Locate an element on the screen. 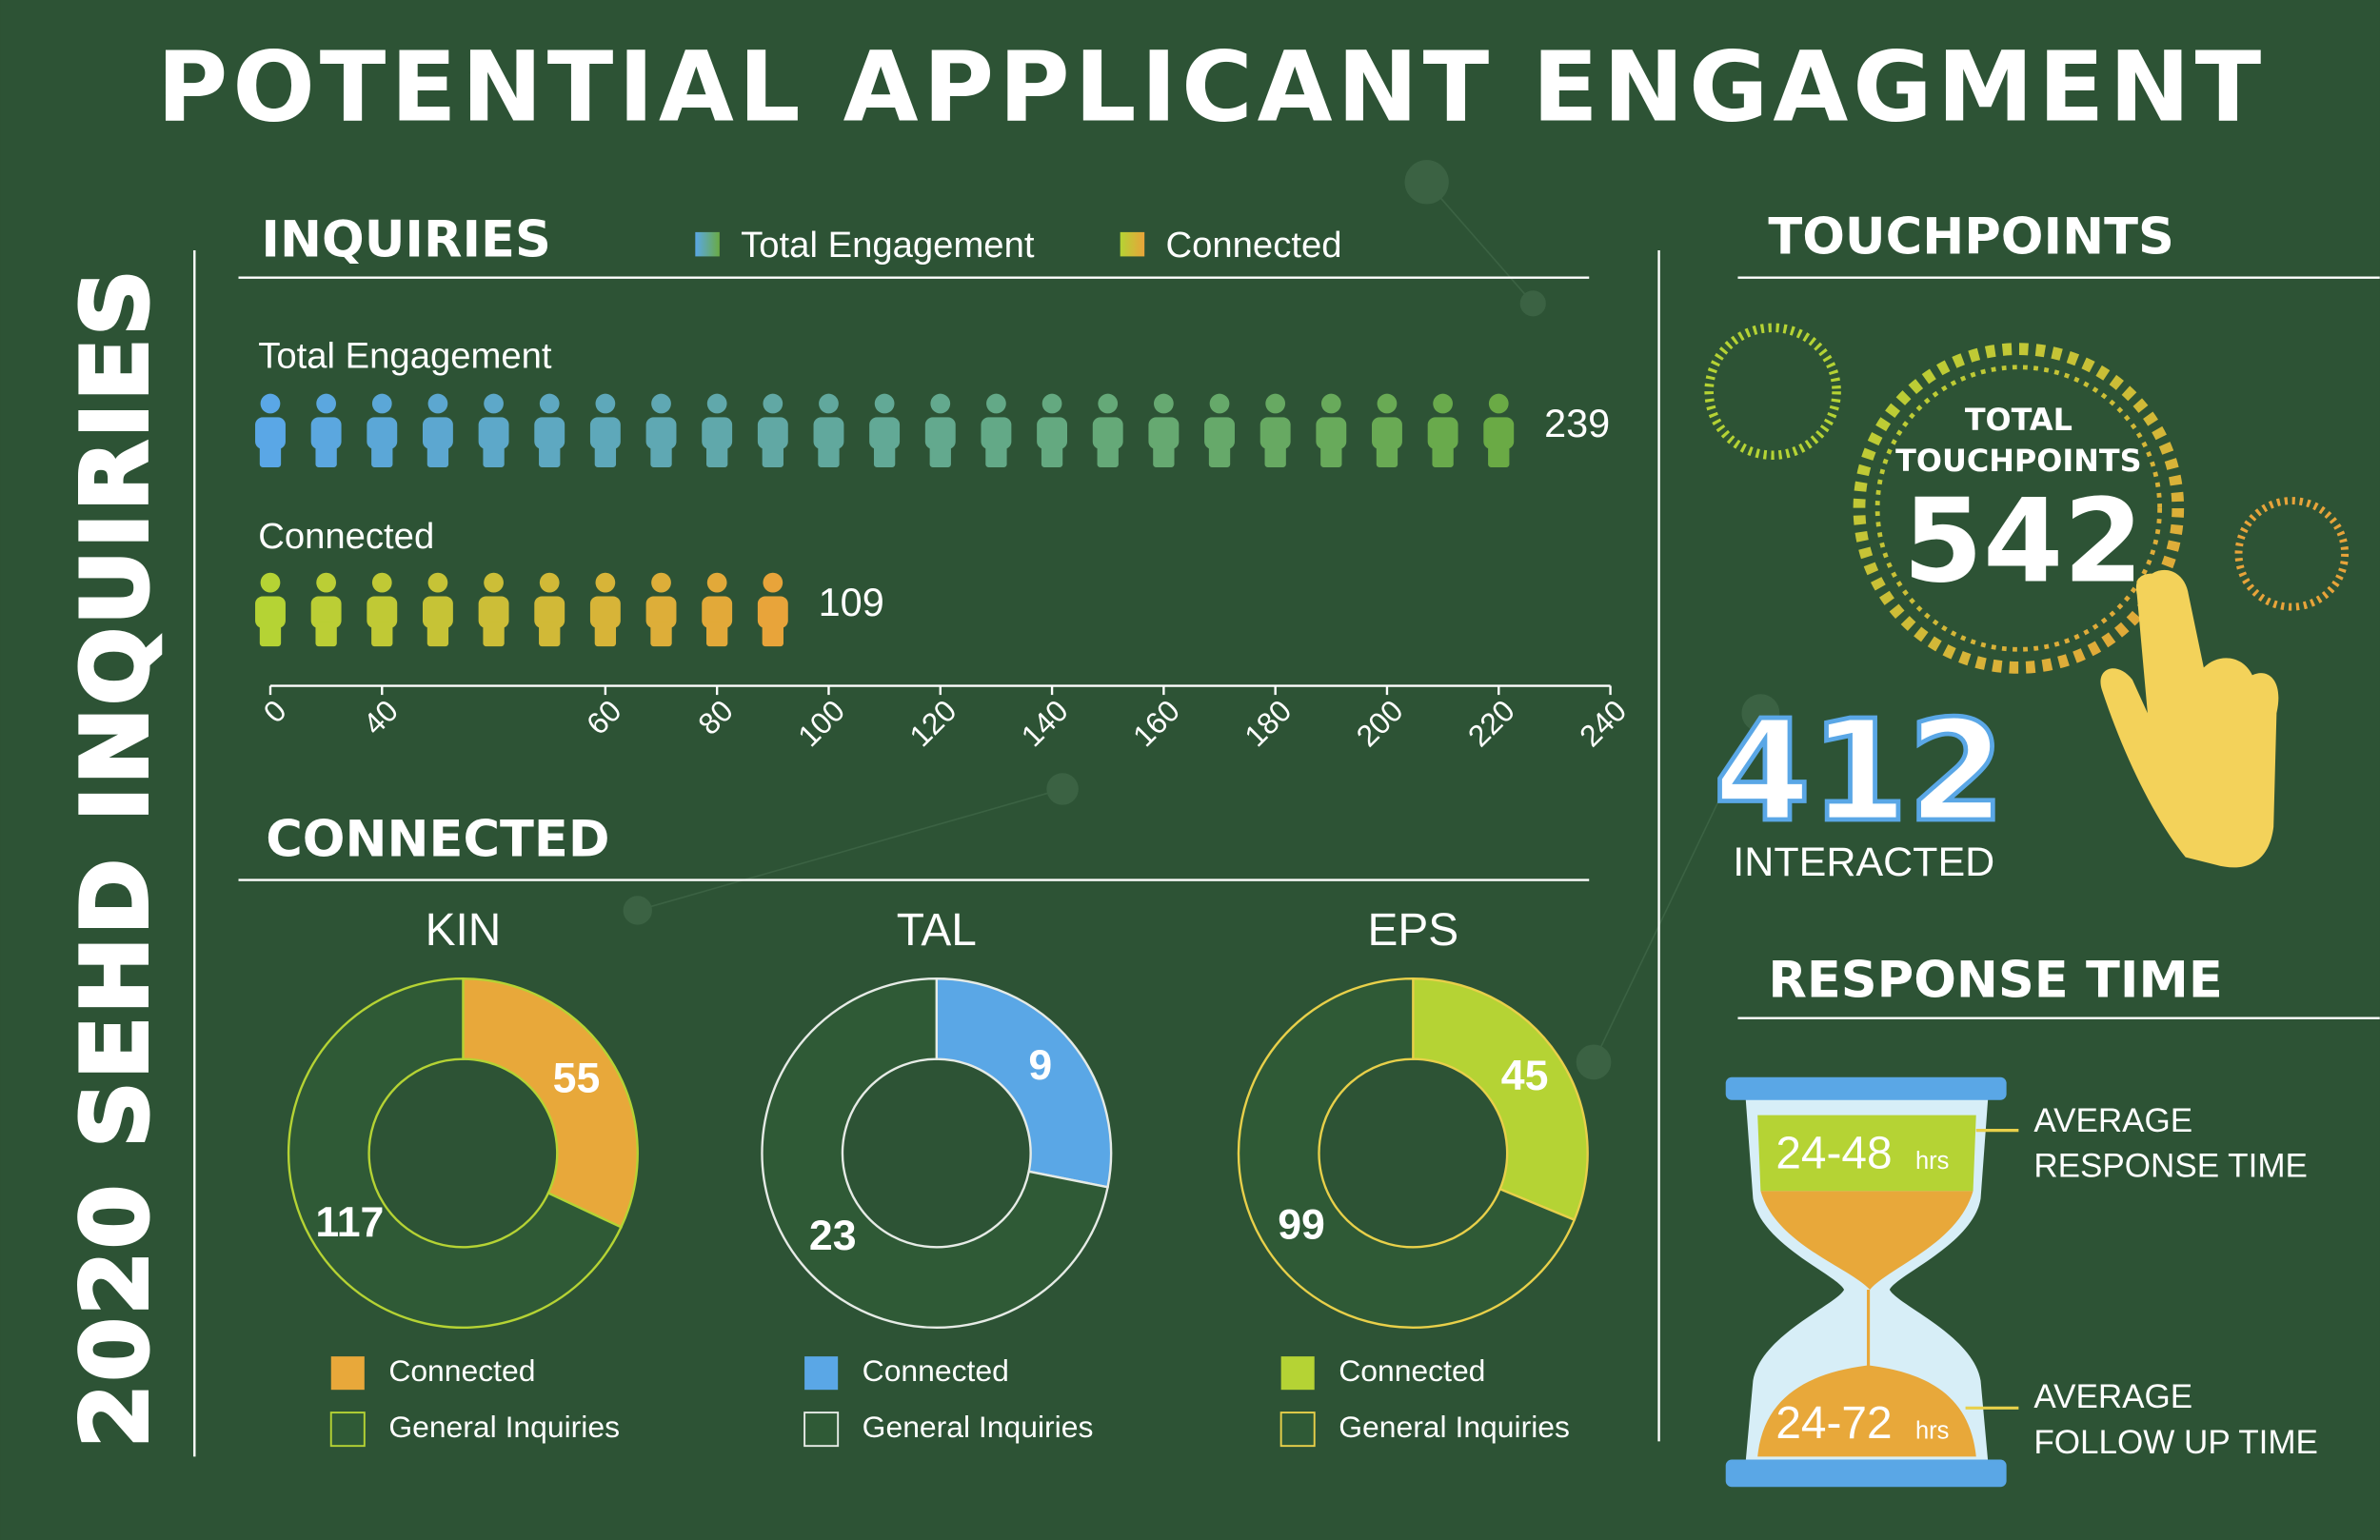 The width and height of the screenshot is (2380, 1540). donut-value-label: 45 is located at coordinates (1525, 1076).